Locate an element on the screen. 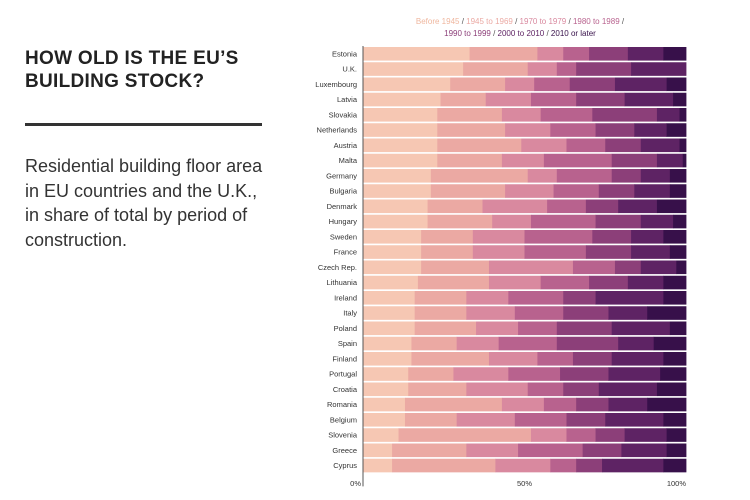 Image resolution: width=750 pixels, height=500 pixels. category-label: Lithuania is located at coordinates (342, 282).